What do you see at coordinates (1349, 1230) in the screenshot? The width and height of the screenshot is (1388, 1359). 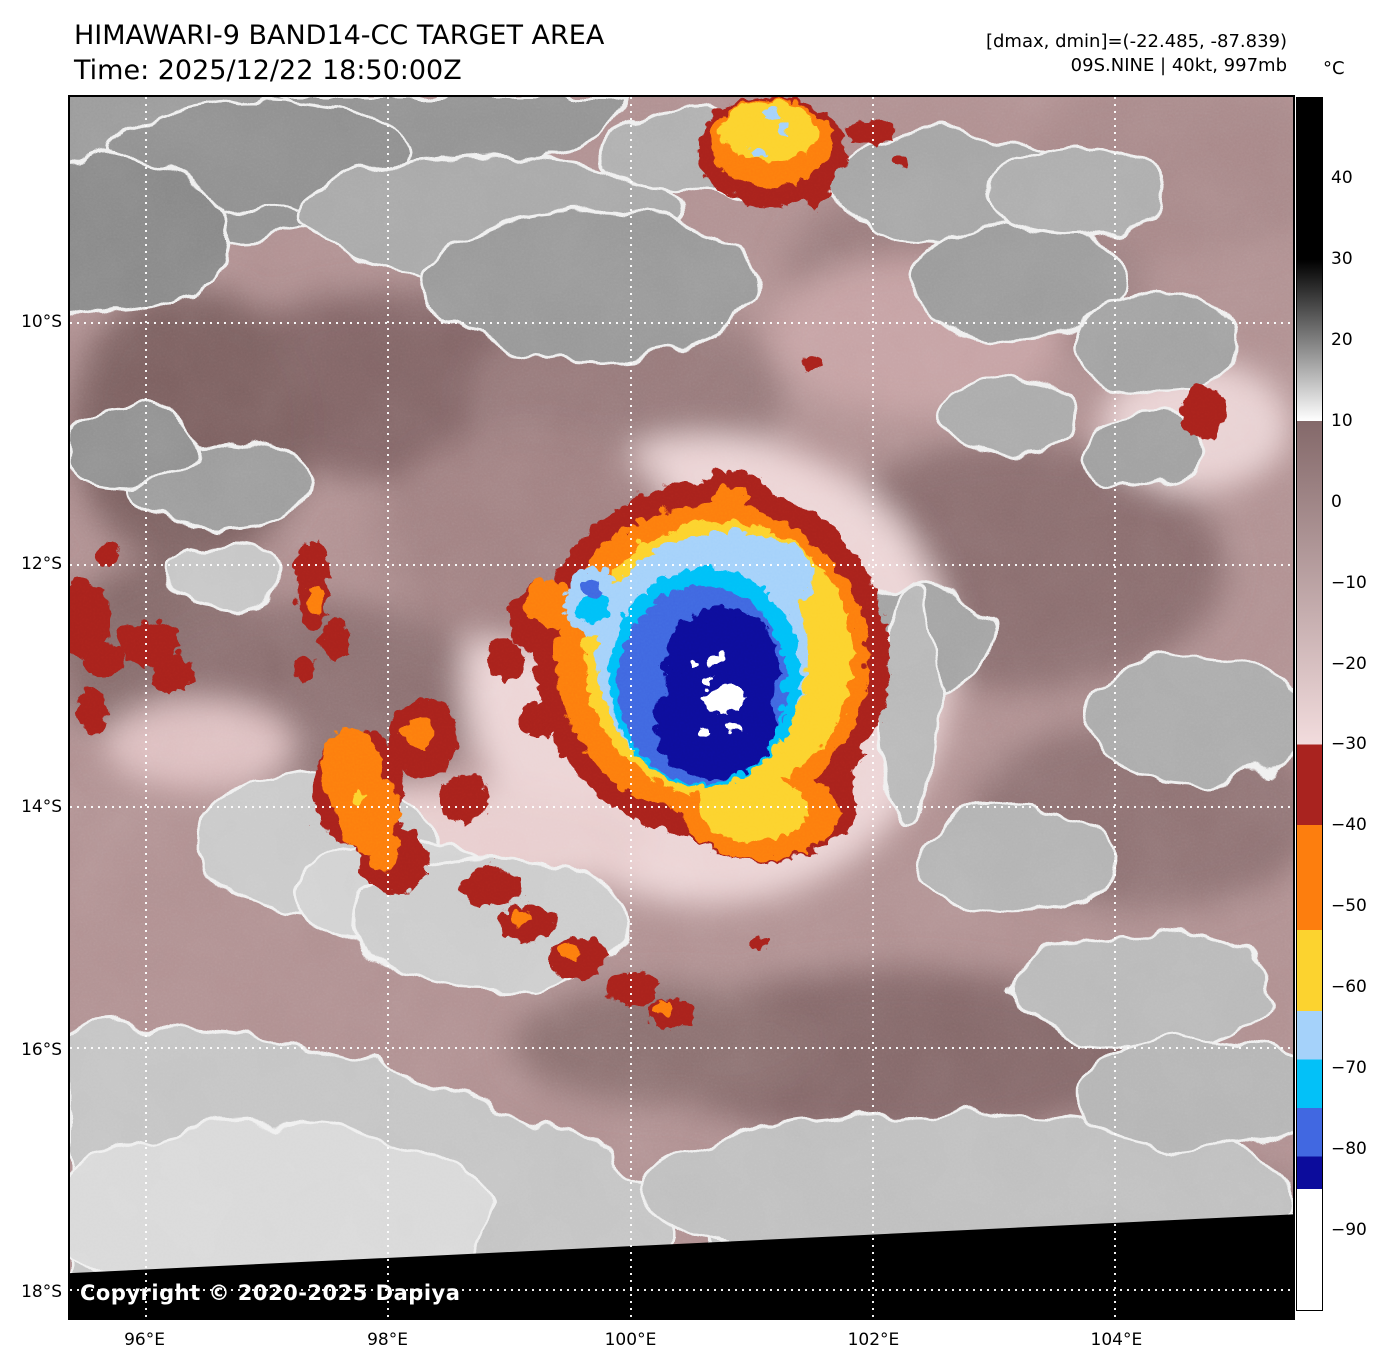 I see `colorbar-tick-label: −90` at bounding box center [1349, 1230].